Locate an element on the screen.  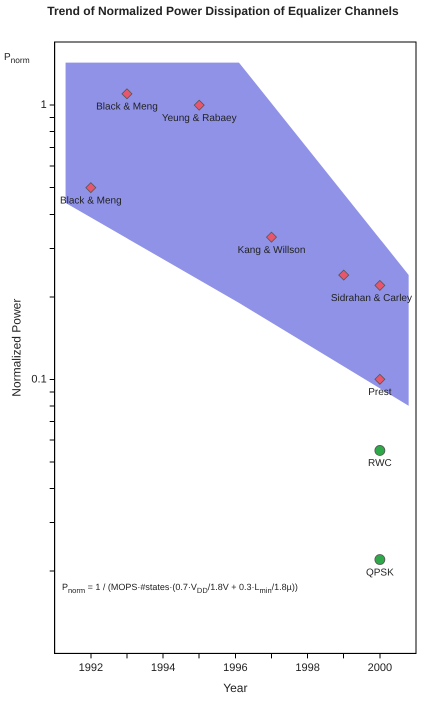
x-tick-label: 1998 is located at coordinates (307, 668).